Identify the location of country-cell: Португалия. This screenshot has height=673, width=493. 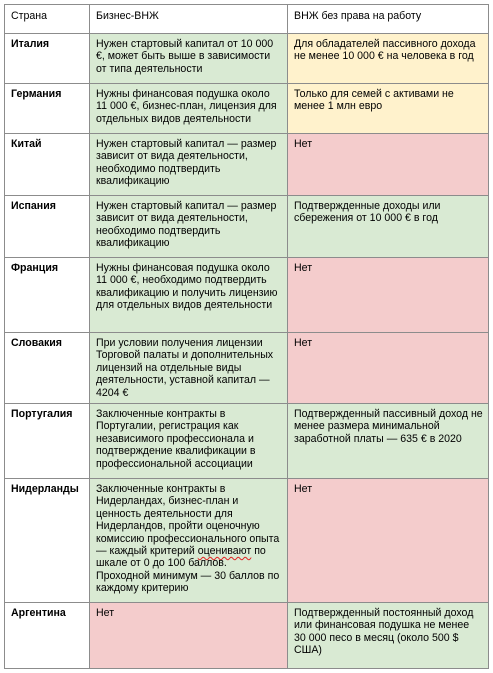
(47, 441).